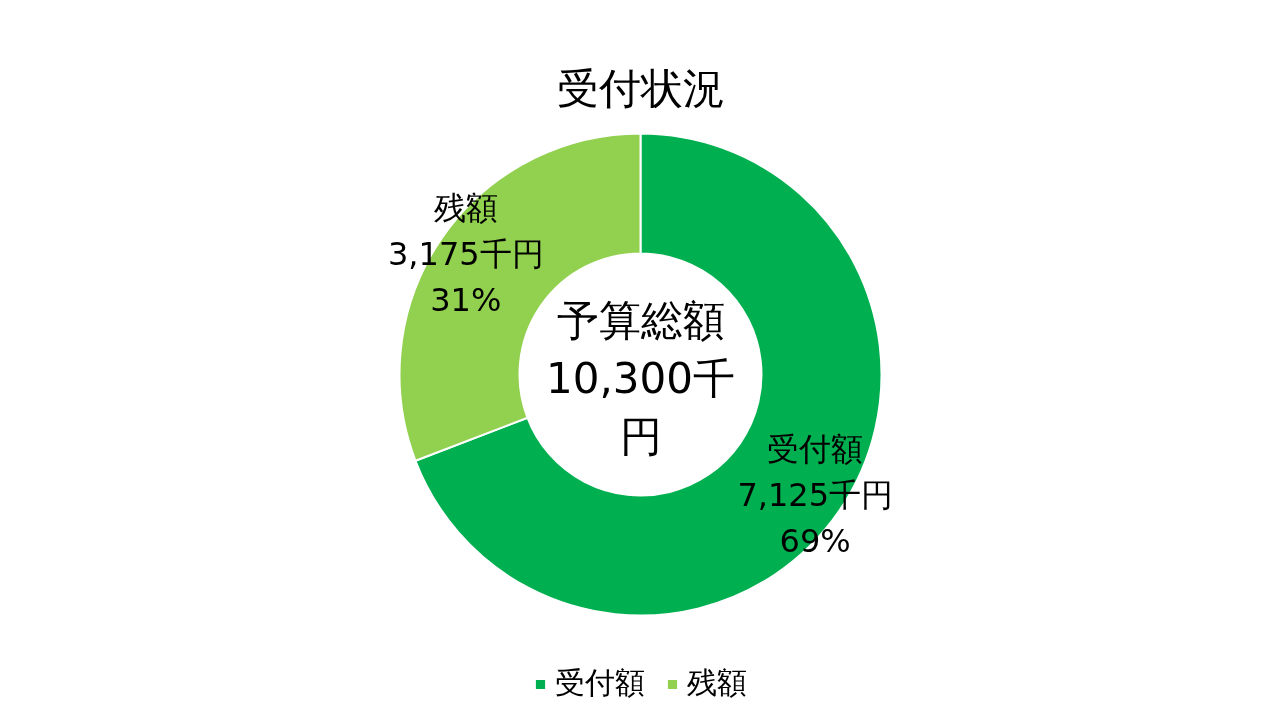 This screenshot has width=1280, height=720. I want to click on text: 予算総額 10,300千円, so click(640, 378).